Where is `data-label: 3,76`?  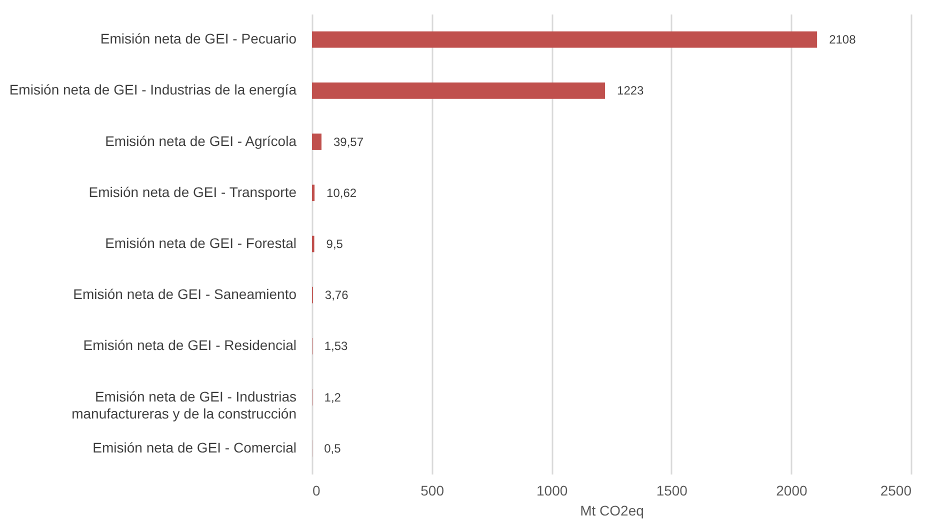 data-label: 3,76 is located at coordinates (336, 295).